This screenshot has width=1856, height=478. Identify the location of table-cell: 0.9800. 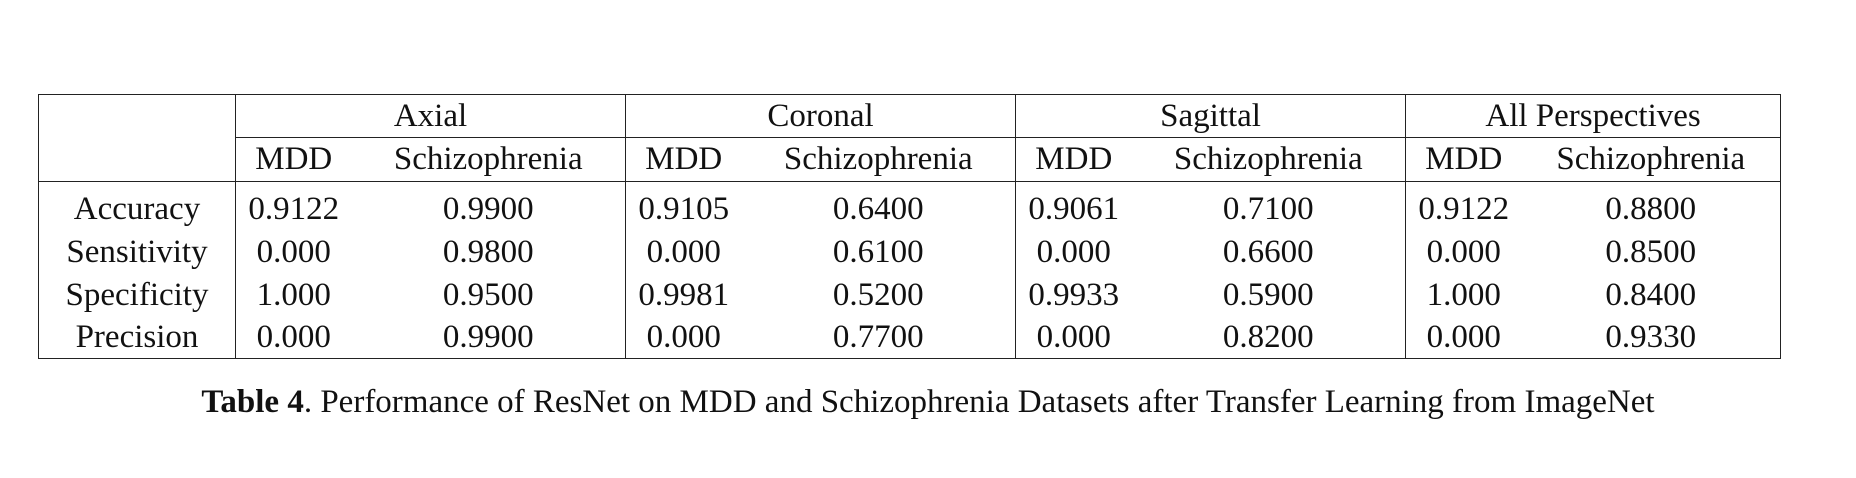
(488, 252).